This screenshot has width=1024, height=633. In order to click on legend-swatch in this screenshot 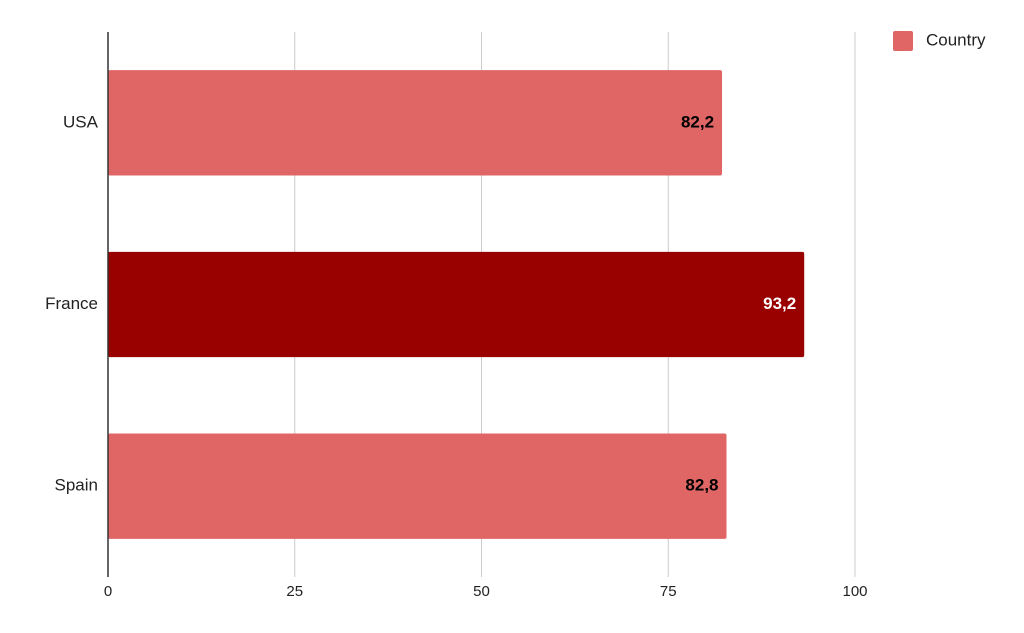, I will do `click(903, 41)`.